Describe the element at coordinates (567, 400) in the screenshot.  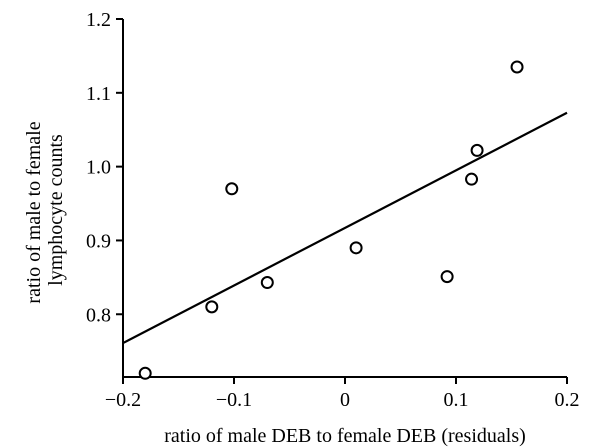
I see `x-tick-label: 0.2` at that location.